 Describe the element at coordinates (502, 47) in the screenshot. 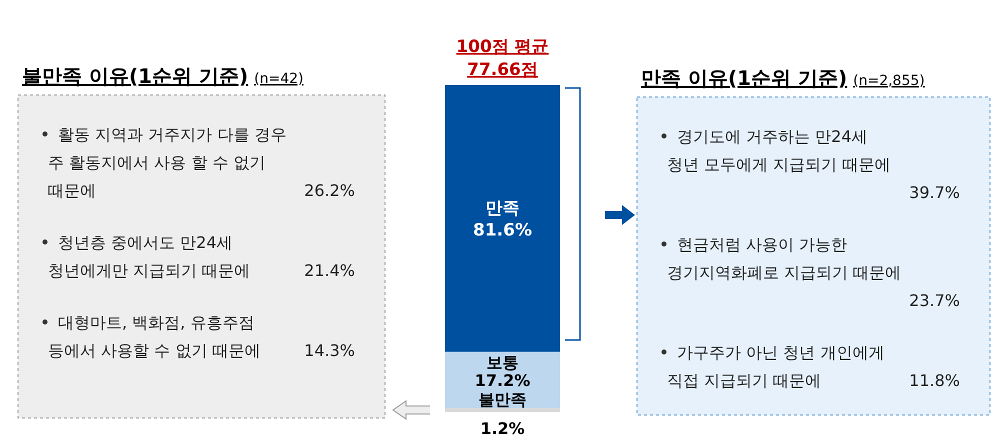

I see `chart-title: 100점 평균` at that location.